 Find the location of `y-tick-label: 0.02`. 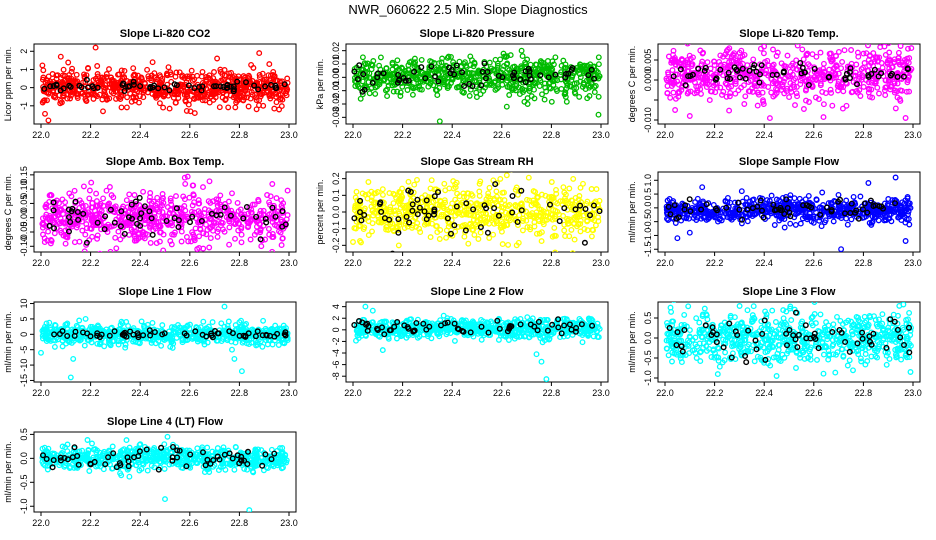

y-tick-label: 0.02 is located at coordinates (336, 51).